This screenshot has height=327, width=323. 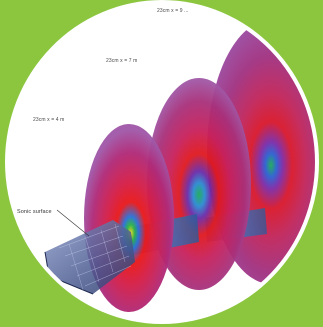 I want to click on label-slice-near: 23cm x = 4 m, so click(x=49, y=120).